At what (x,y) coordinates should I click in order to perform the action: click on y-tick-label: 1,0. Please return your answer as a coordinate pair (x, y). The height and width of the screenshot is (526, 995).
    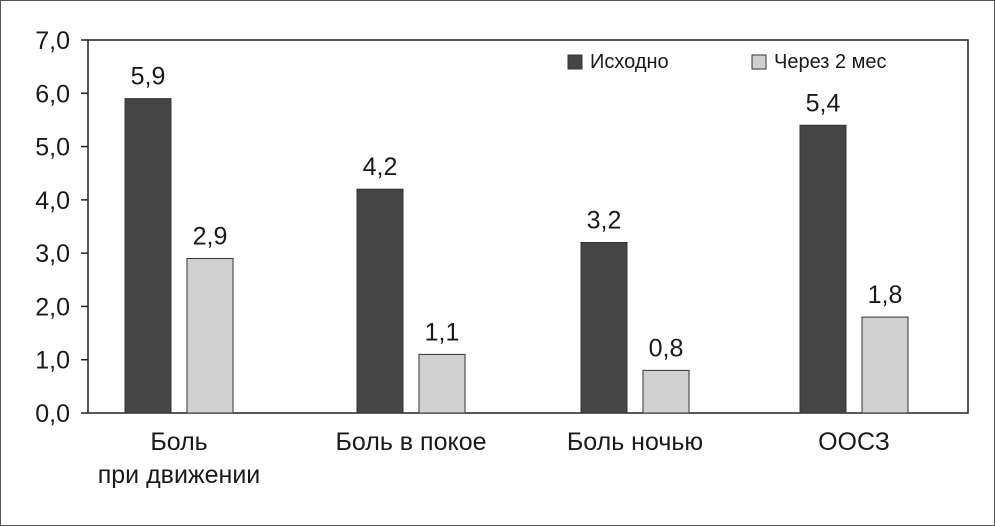
    Looking at the image, I should click on (52, 361).